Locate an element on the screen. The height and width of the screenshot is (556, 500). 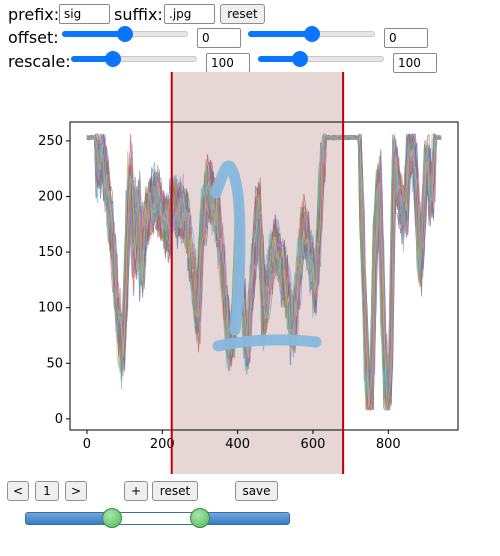
y-tick-label: 100 is located at coordinates (50, 308).